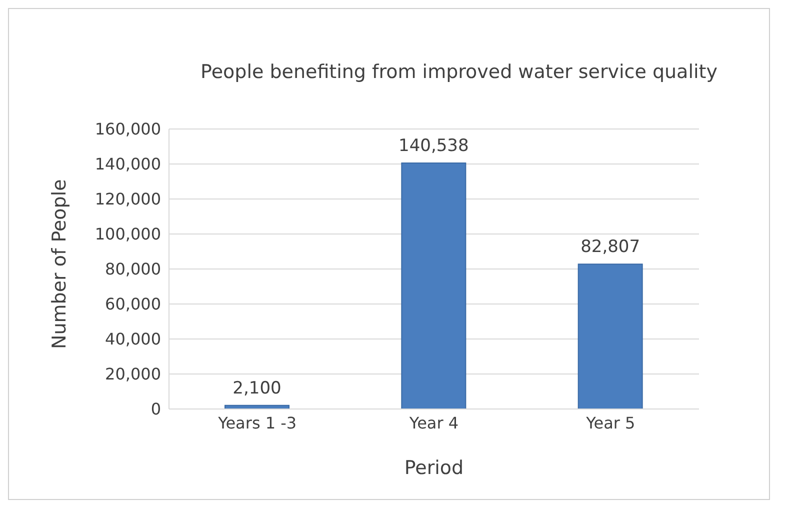 The image size is (790, 513). I want to click on data-label: 2,100, so click(257, 388).